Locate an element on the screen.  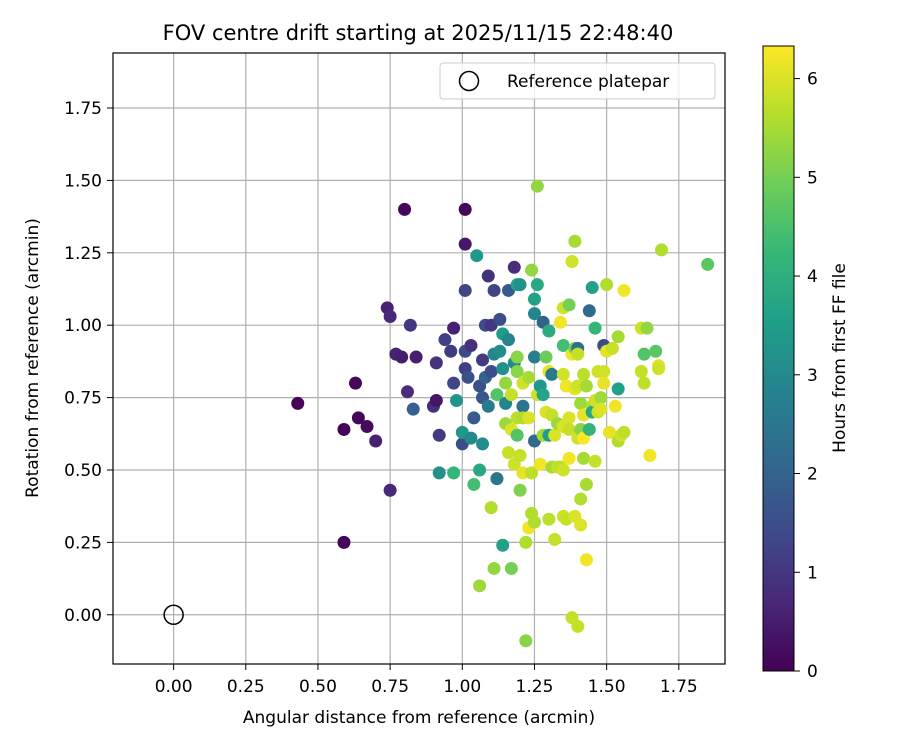
x-tick-label: 1.25 is located at coordinates (535, 687).